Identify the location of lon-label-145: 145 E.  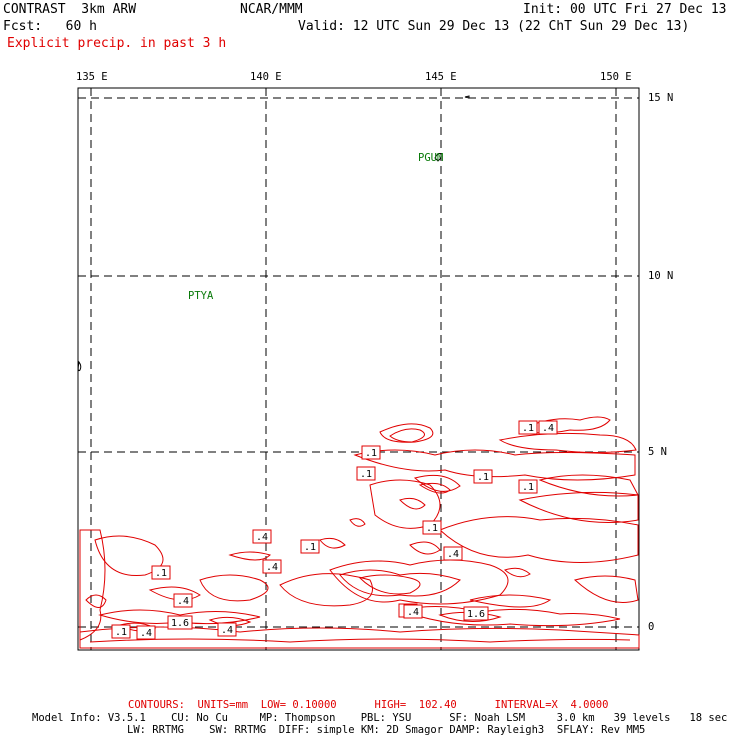
(441, 77).